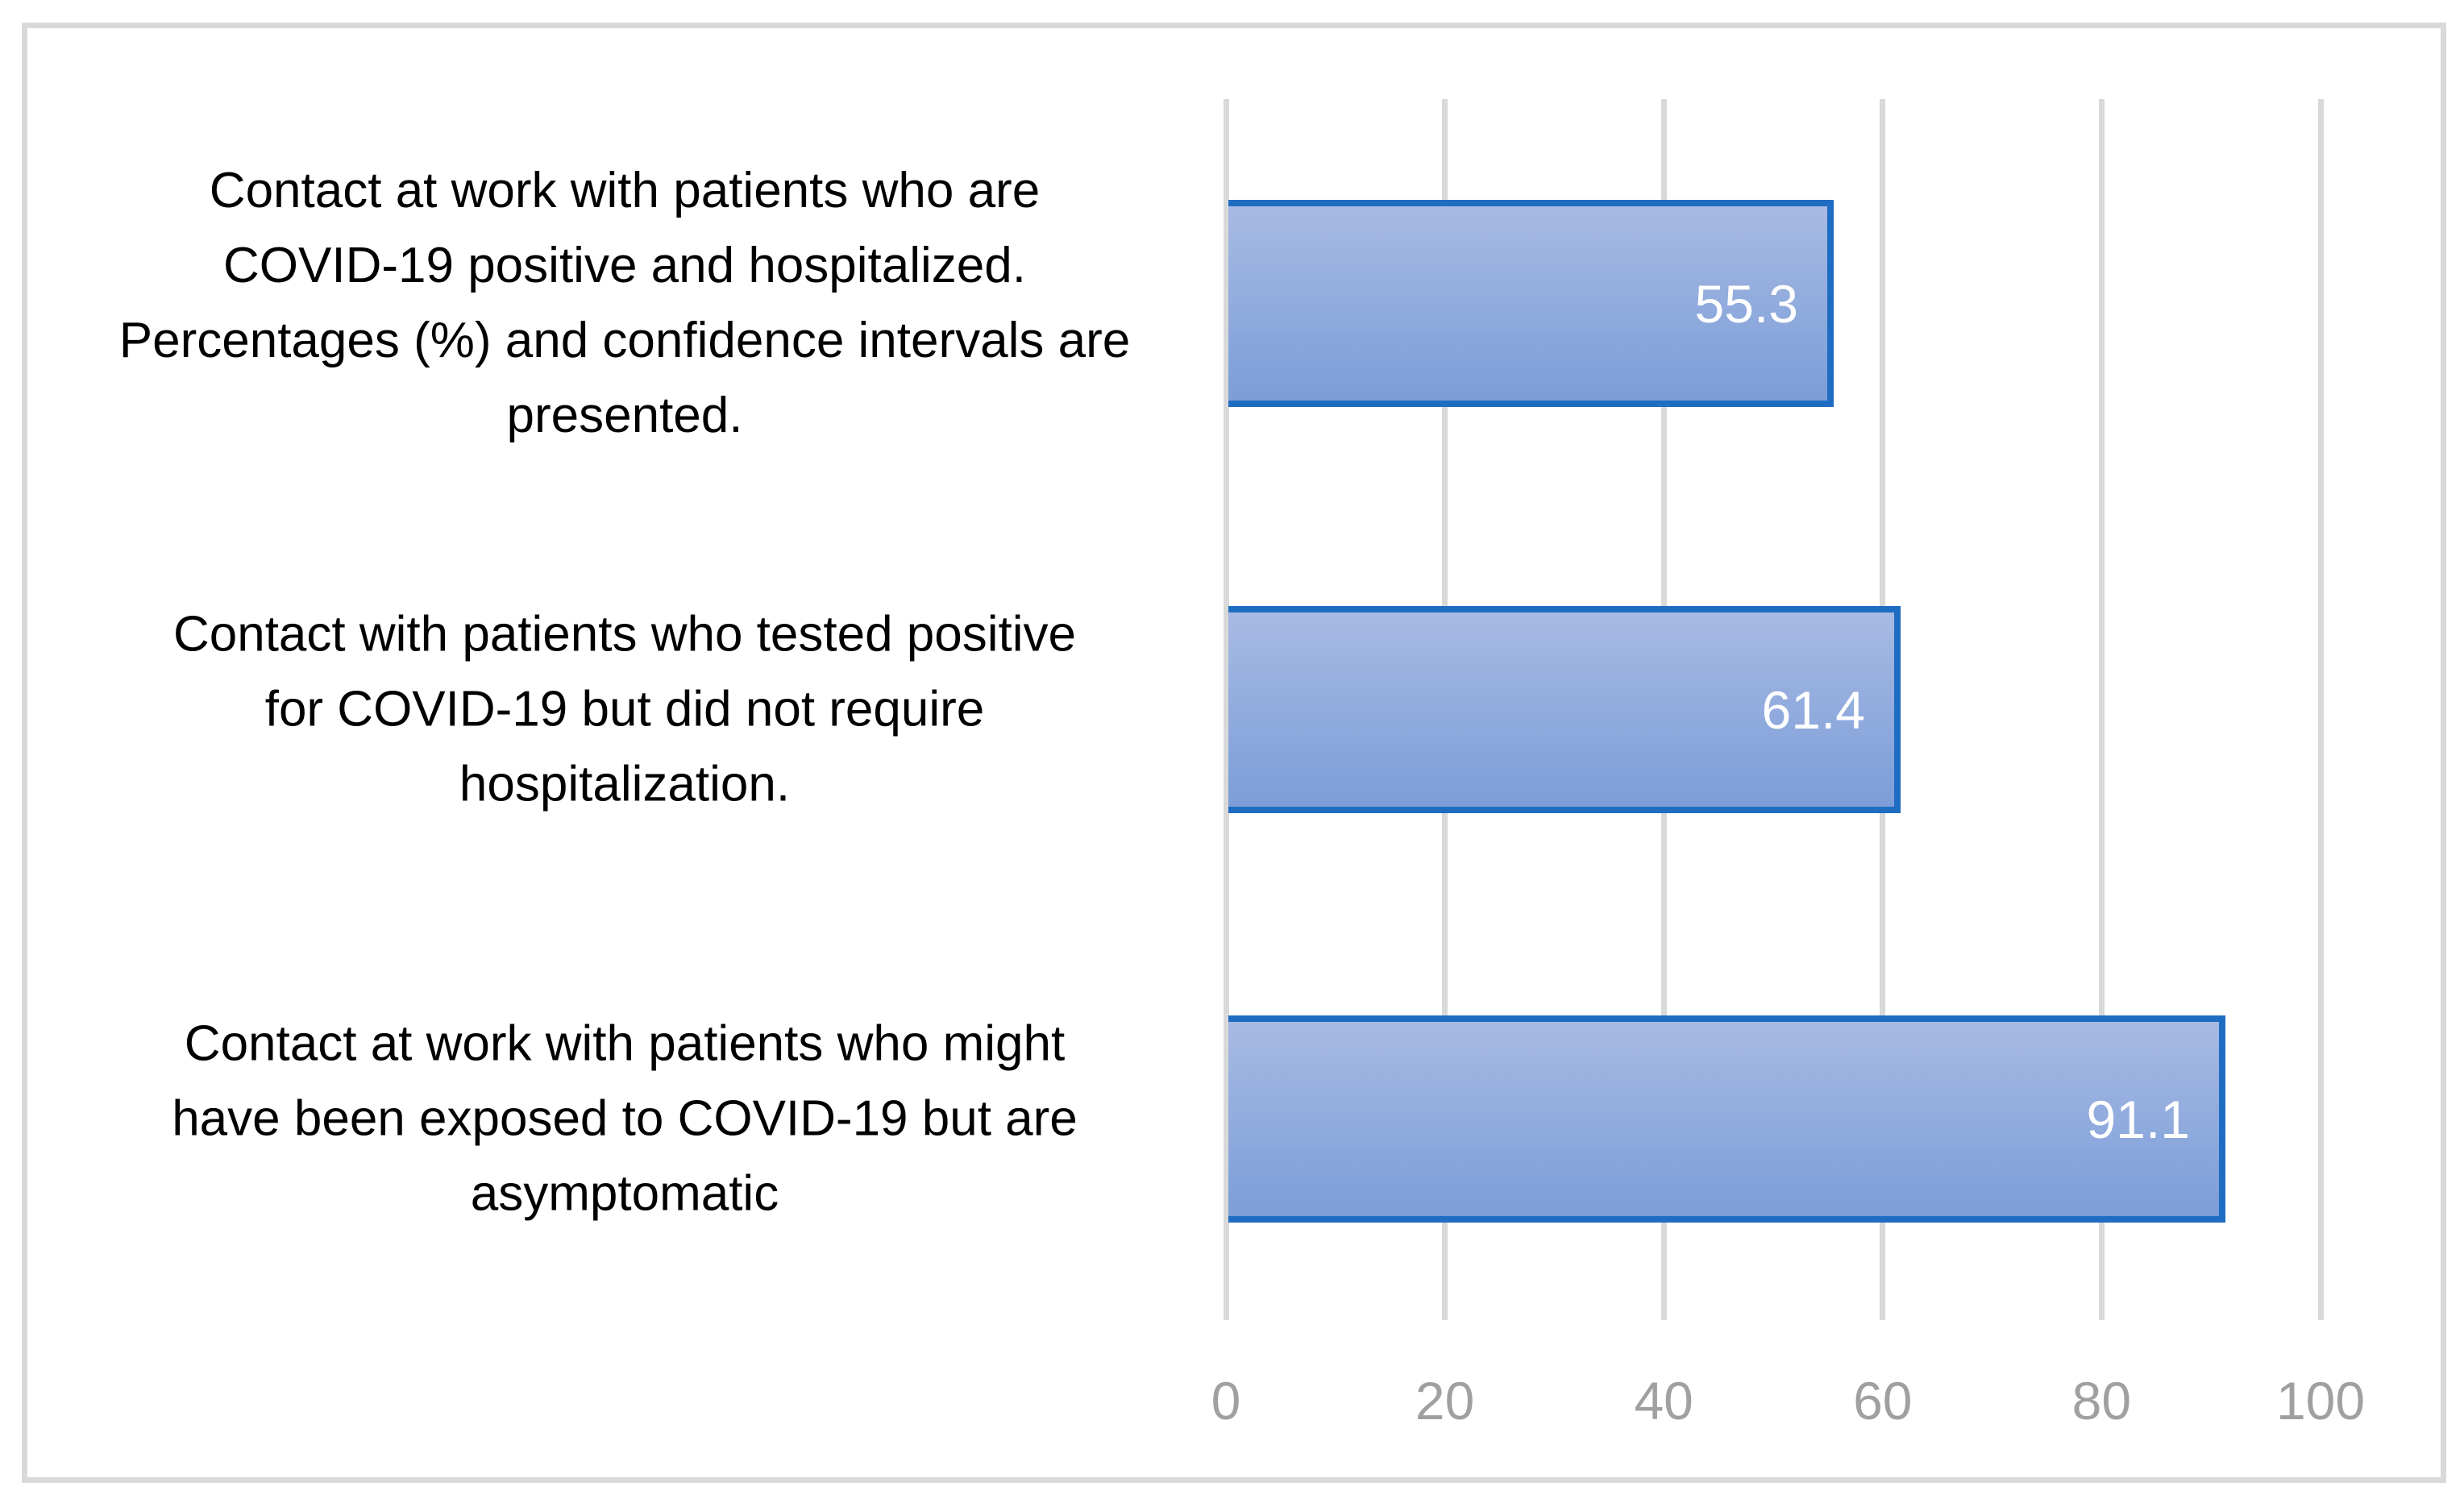 This screenshot has height=1499, width=2464. I want to click on category-label-line: Contact at work with patients who are, so click(625, 190).